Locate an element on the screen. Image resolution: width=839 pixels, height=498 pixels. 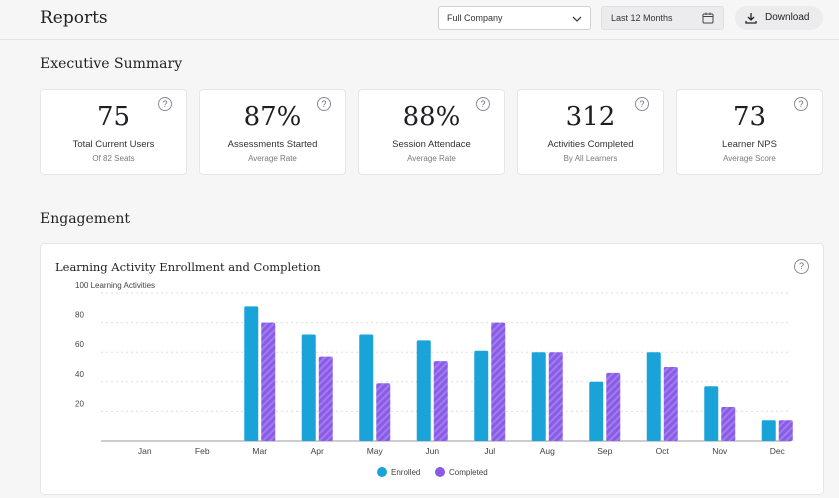
legend-label: Completed is located at coordinates (468, 472).